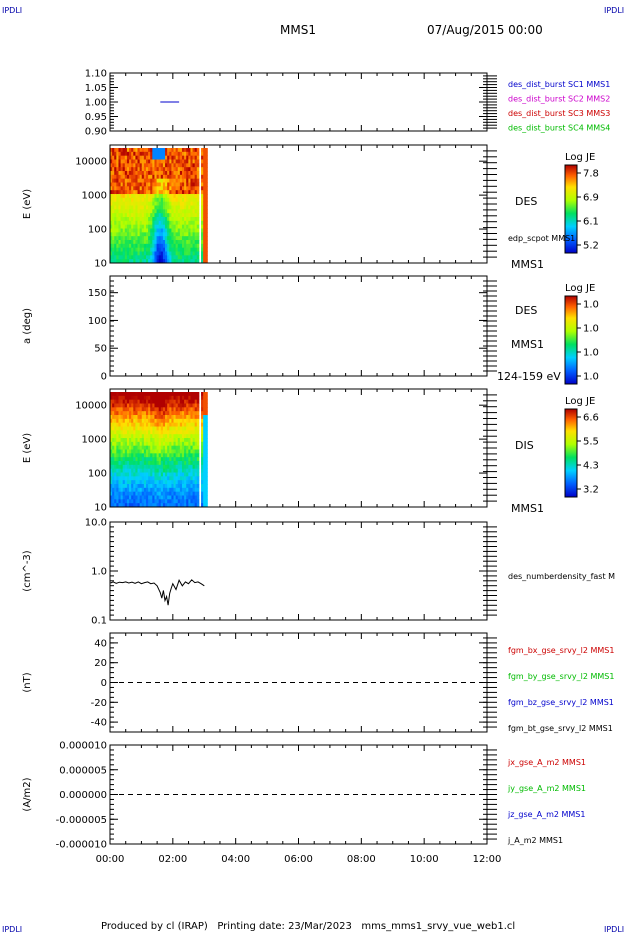 The width and height of the screenshot is (630, 938). Describe the element at coordinates (571, 209) in the screenshot. I see `panel2-colorbar-scale` at that location.